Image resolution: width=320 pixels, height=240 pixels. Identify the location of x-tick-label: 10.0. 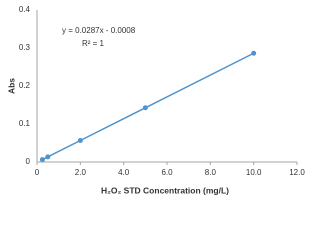
(254, 172).